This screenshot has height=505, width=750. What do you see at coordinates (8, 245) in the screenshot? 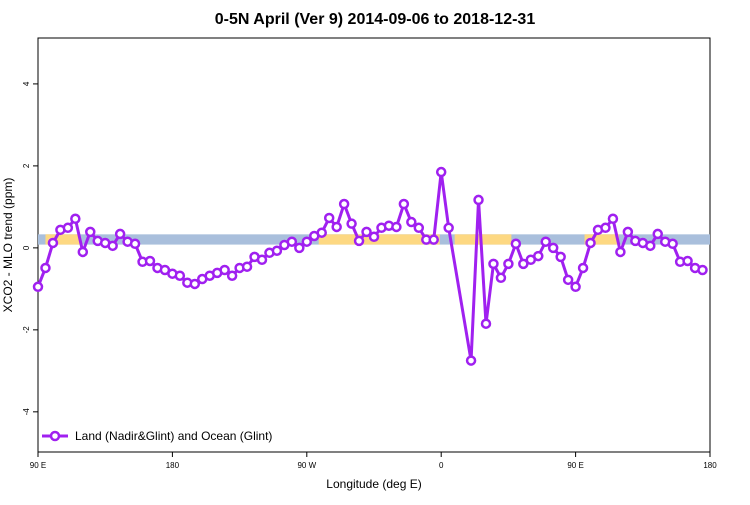
I see `y-axis-label: XCO2 - MLO trend (ppm)` at bounding box center [8, 245].